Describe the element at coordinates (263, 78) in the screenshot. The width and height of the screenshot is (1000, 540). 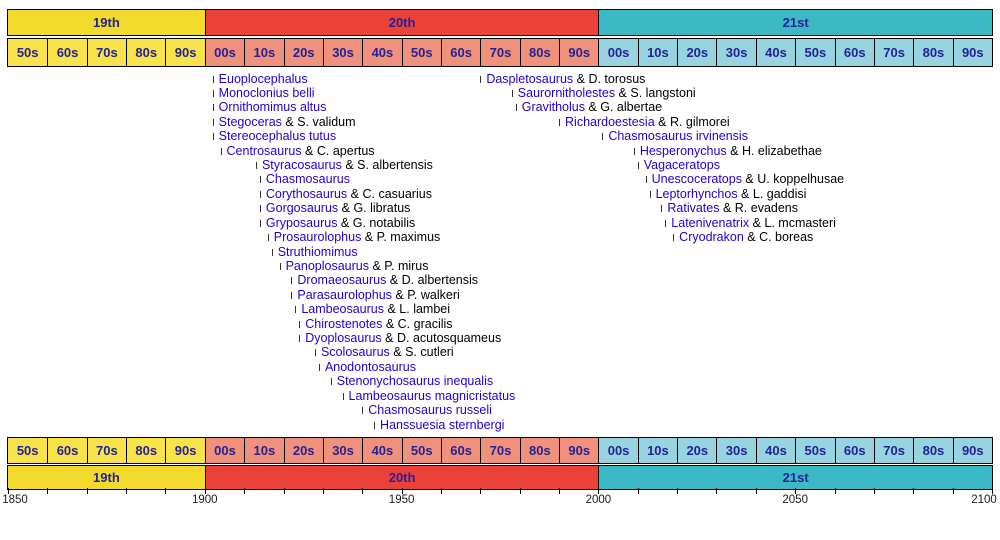
I see `taxon-link: Euoplocephalus` at that location.